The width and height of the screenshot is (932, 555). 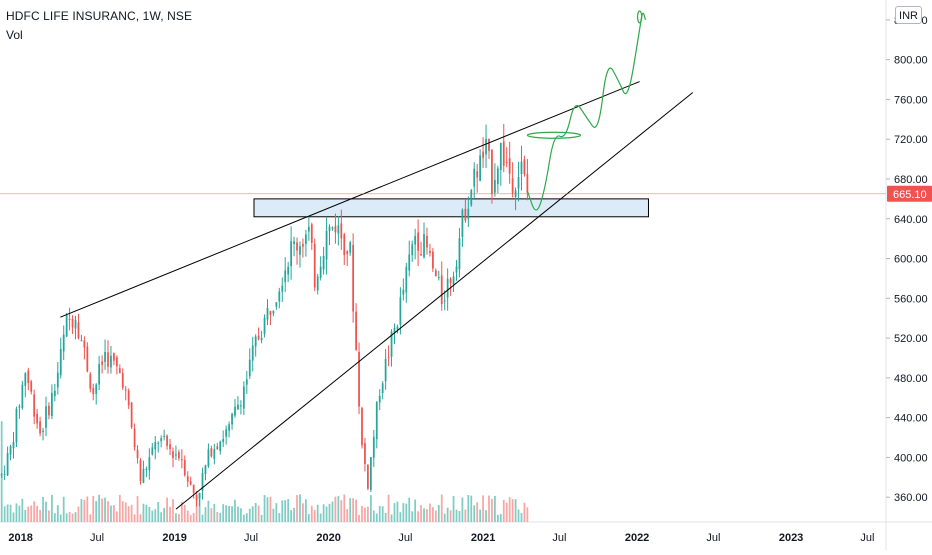 I want to click on currency-badge: INR, so click(x=908, y=15).